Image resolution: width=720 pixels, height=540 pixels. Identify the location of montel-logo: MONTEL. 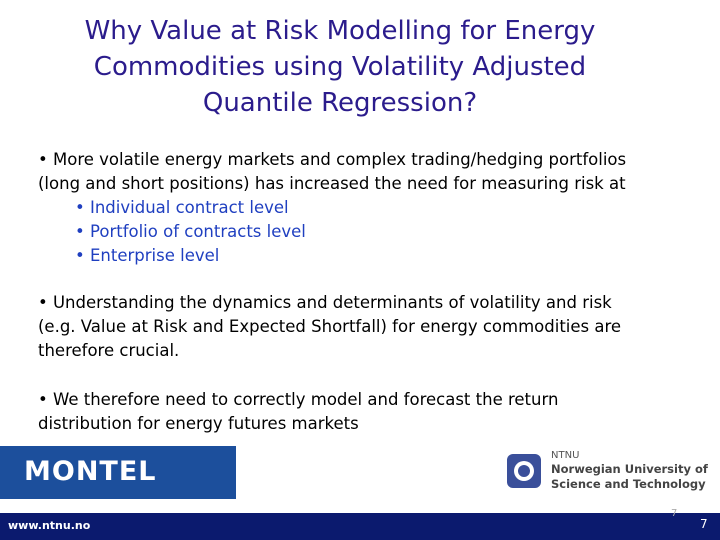
(118, 472).